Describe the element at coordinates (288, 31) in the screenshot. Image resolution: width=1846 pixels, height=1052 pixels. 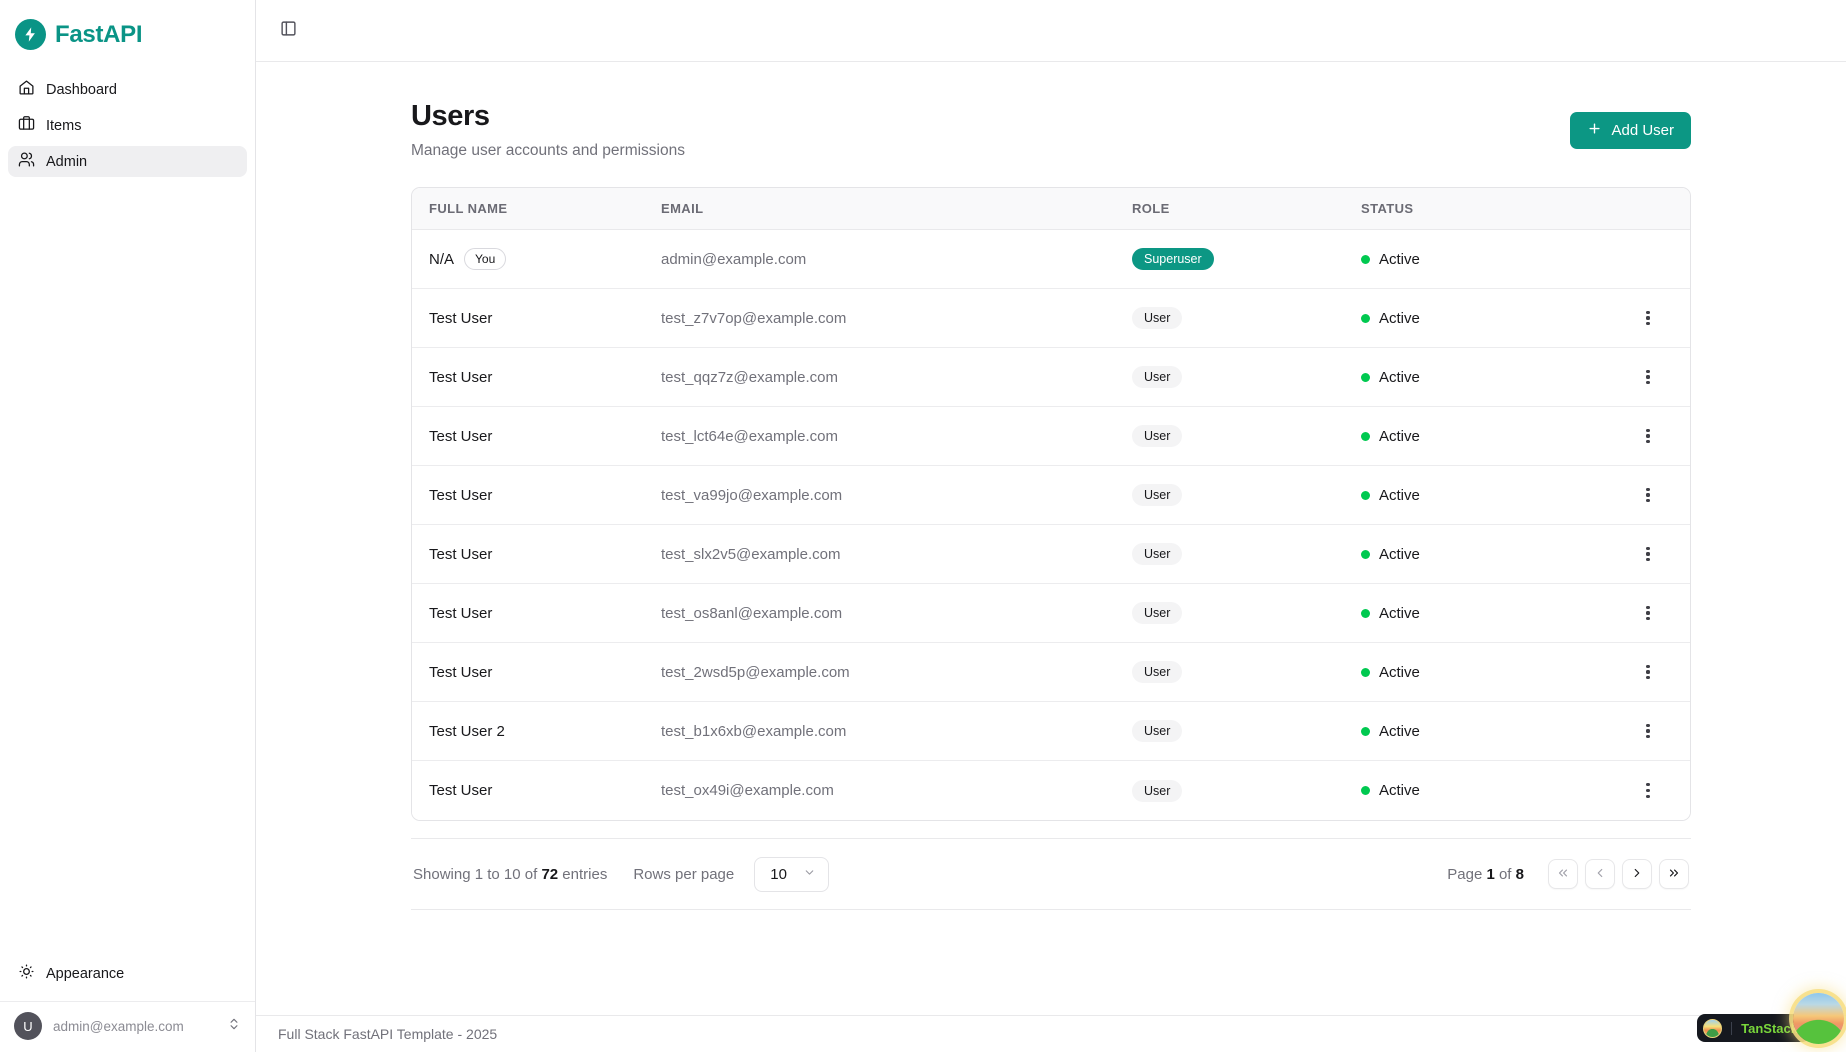
I see `sidebar-toggle-button` at that location.